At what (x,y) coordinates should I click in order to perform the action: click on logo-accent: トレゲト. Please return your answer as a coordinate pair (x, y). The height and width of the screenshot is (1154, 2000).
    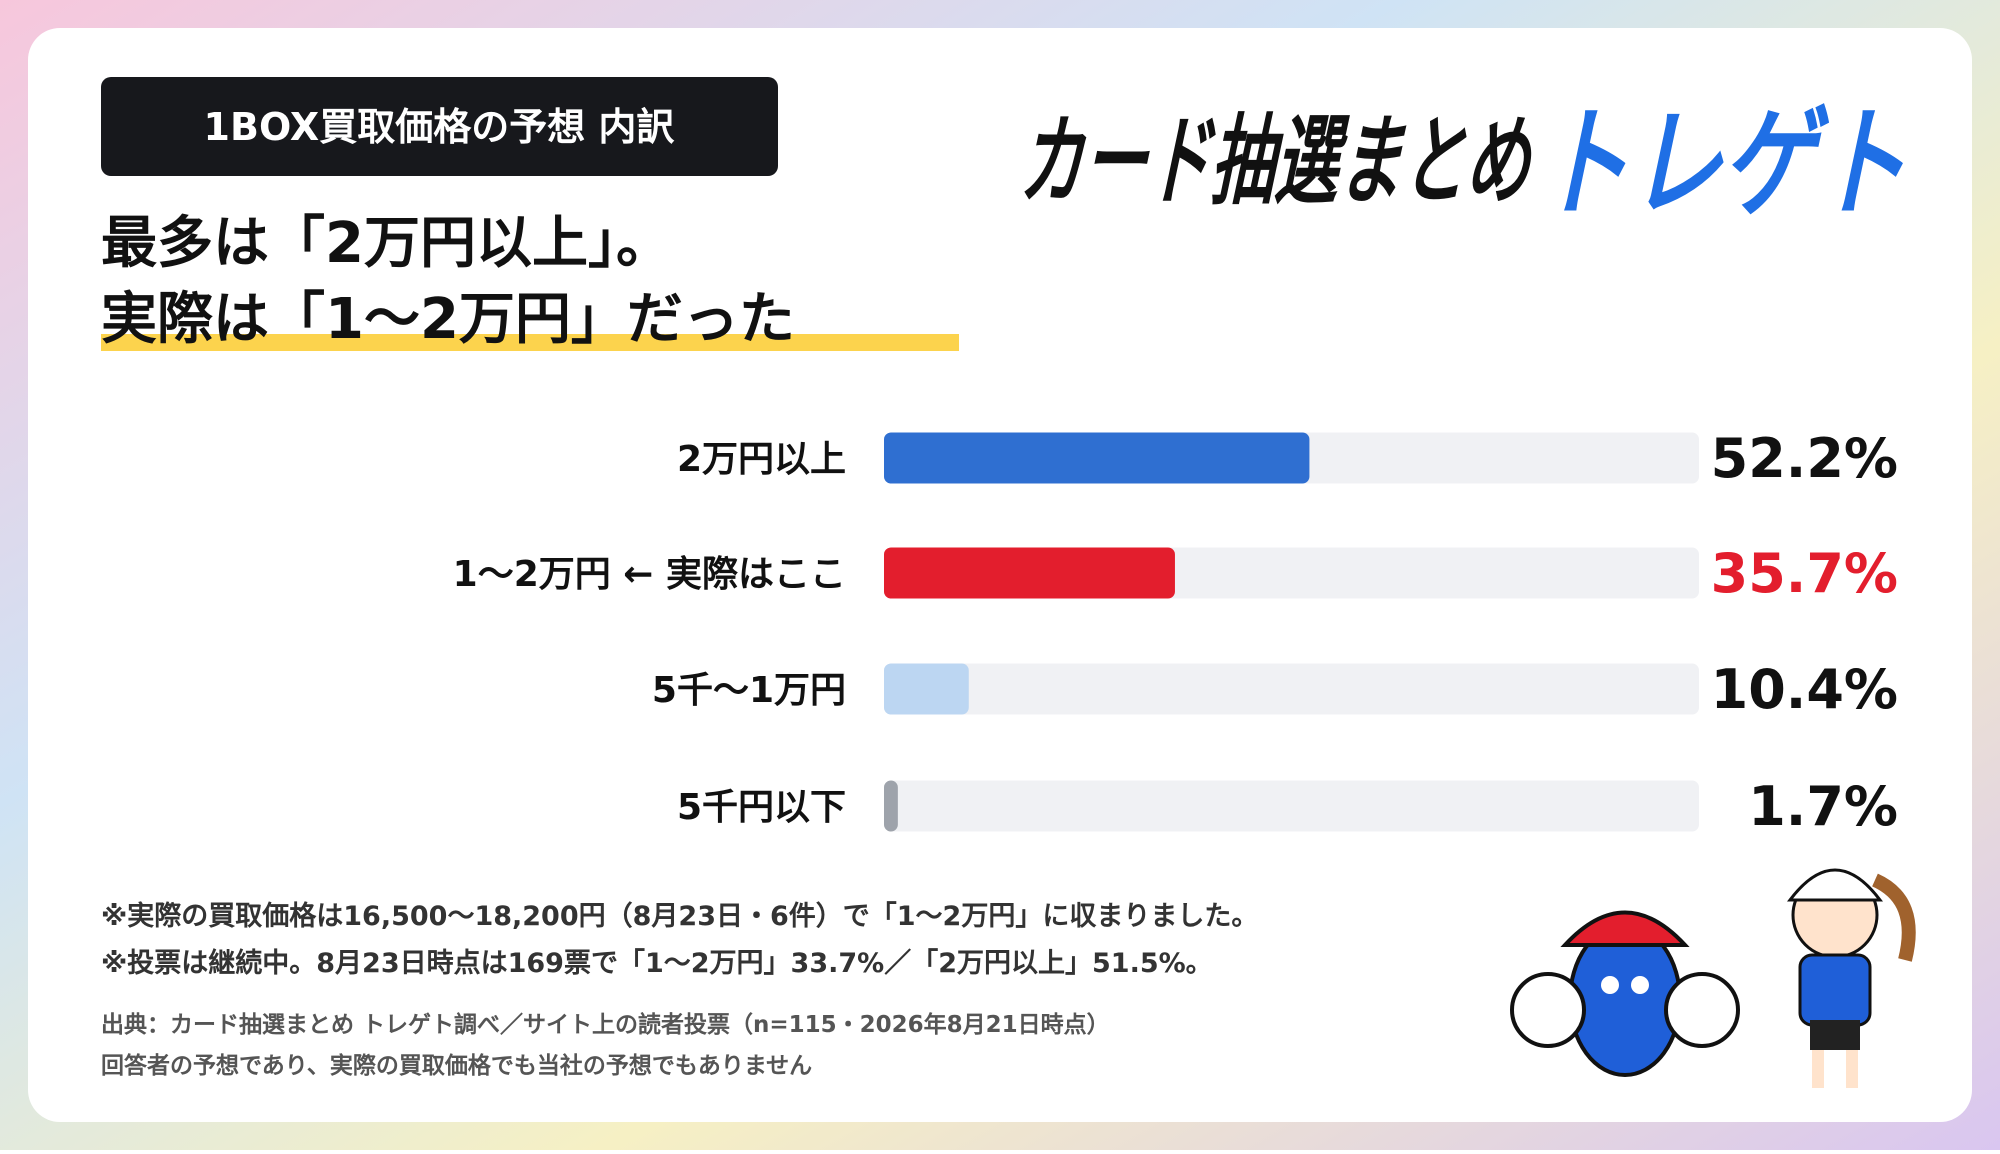
    Looking at the image, I should click on (1730, 163).